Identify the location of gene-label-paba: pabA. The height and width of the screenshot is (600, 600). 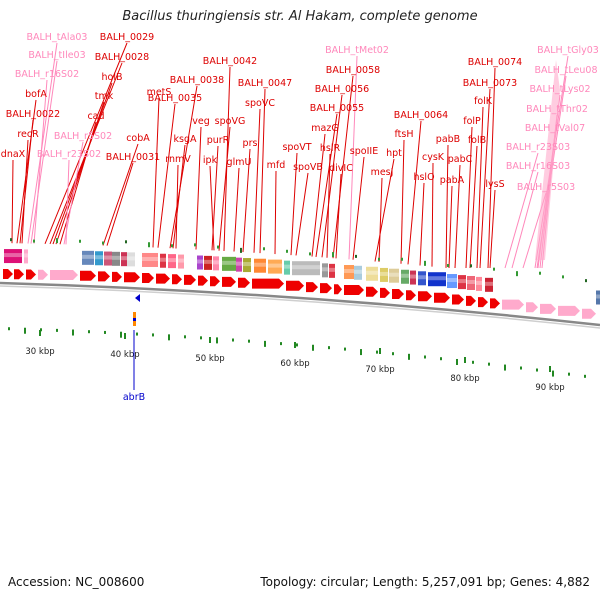
(452, 180).